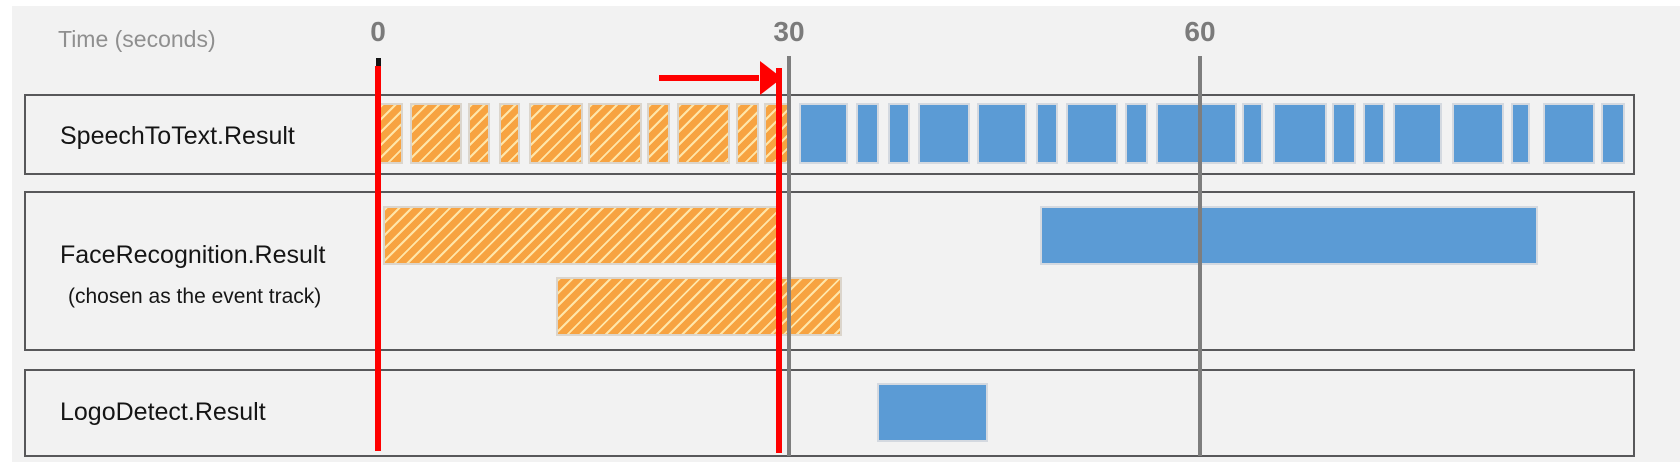  Describe the element at coordinates (137, 39) in the screenshot. I see `axis-title: Time (seconds)` at that location.